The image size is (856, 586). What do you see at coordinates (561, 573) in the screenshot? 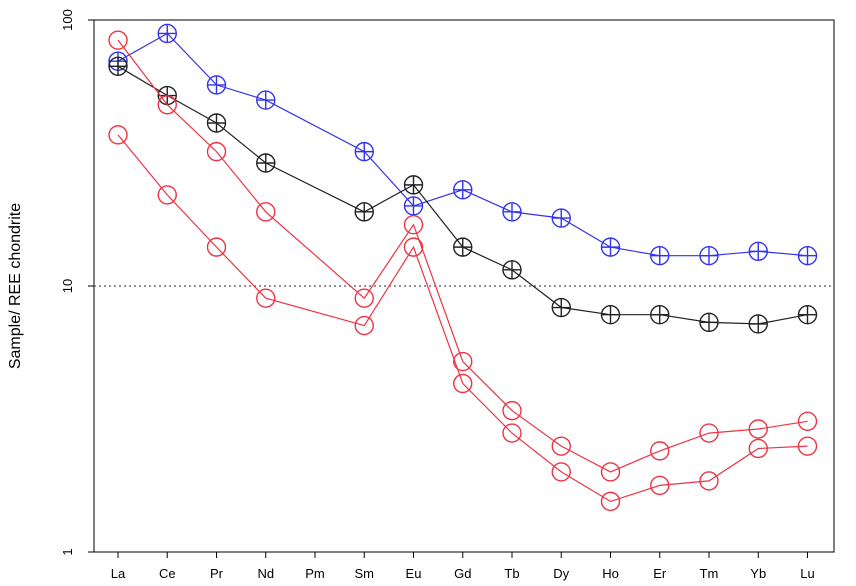
I see `x-tick-label: Dy` at bounding box center [561, 573].